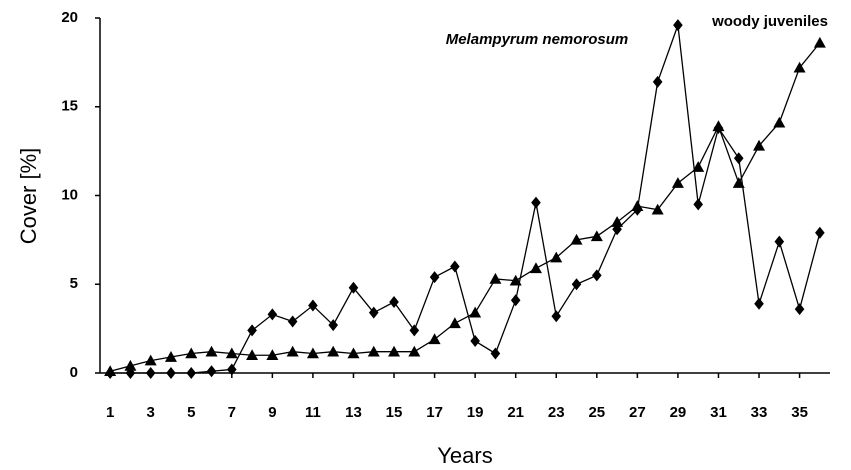 The height and width of the screenshot is (470, 851). Describe the element at coordinates (678, 412) in the screenshot. I see `x-tick-label: 29` at that location.